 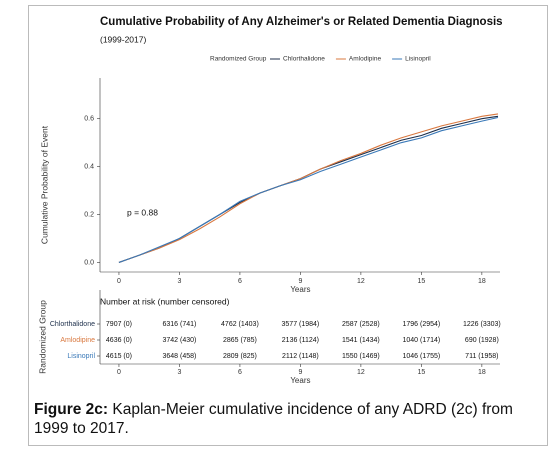 What do you see at coordinates (180, 340) in the screenshot?
I see `risk-cell: 3742 (430)` at bounding box center [180, 340].